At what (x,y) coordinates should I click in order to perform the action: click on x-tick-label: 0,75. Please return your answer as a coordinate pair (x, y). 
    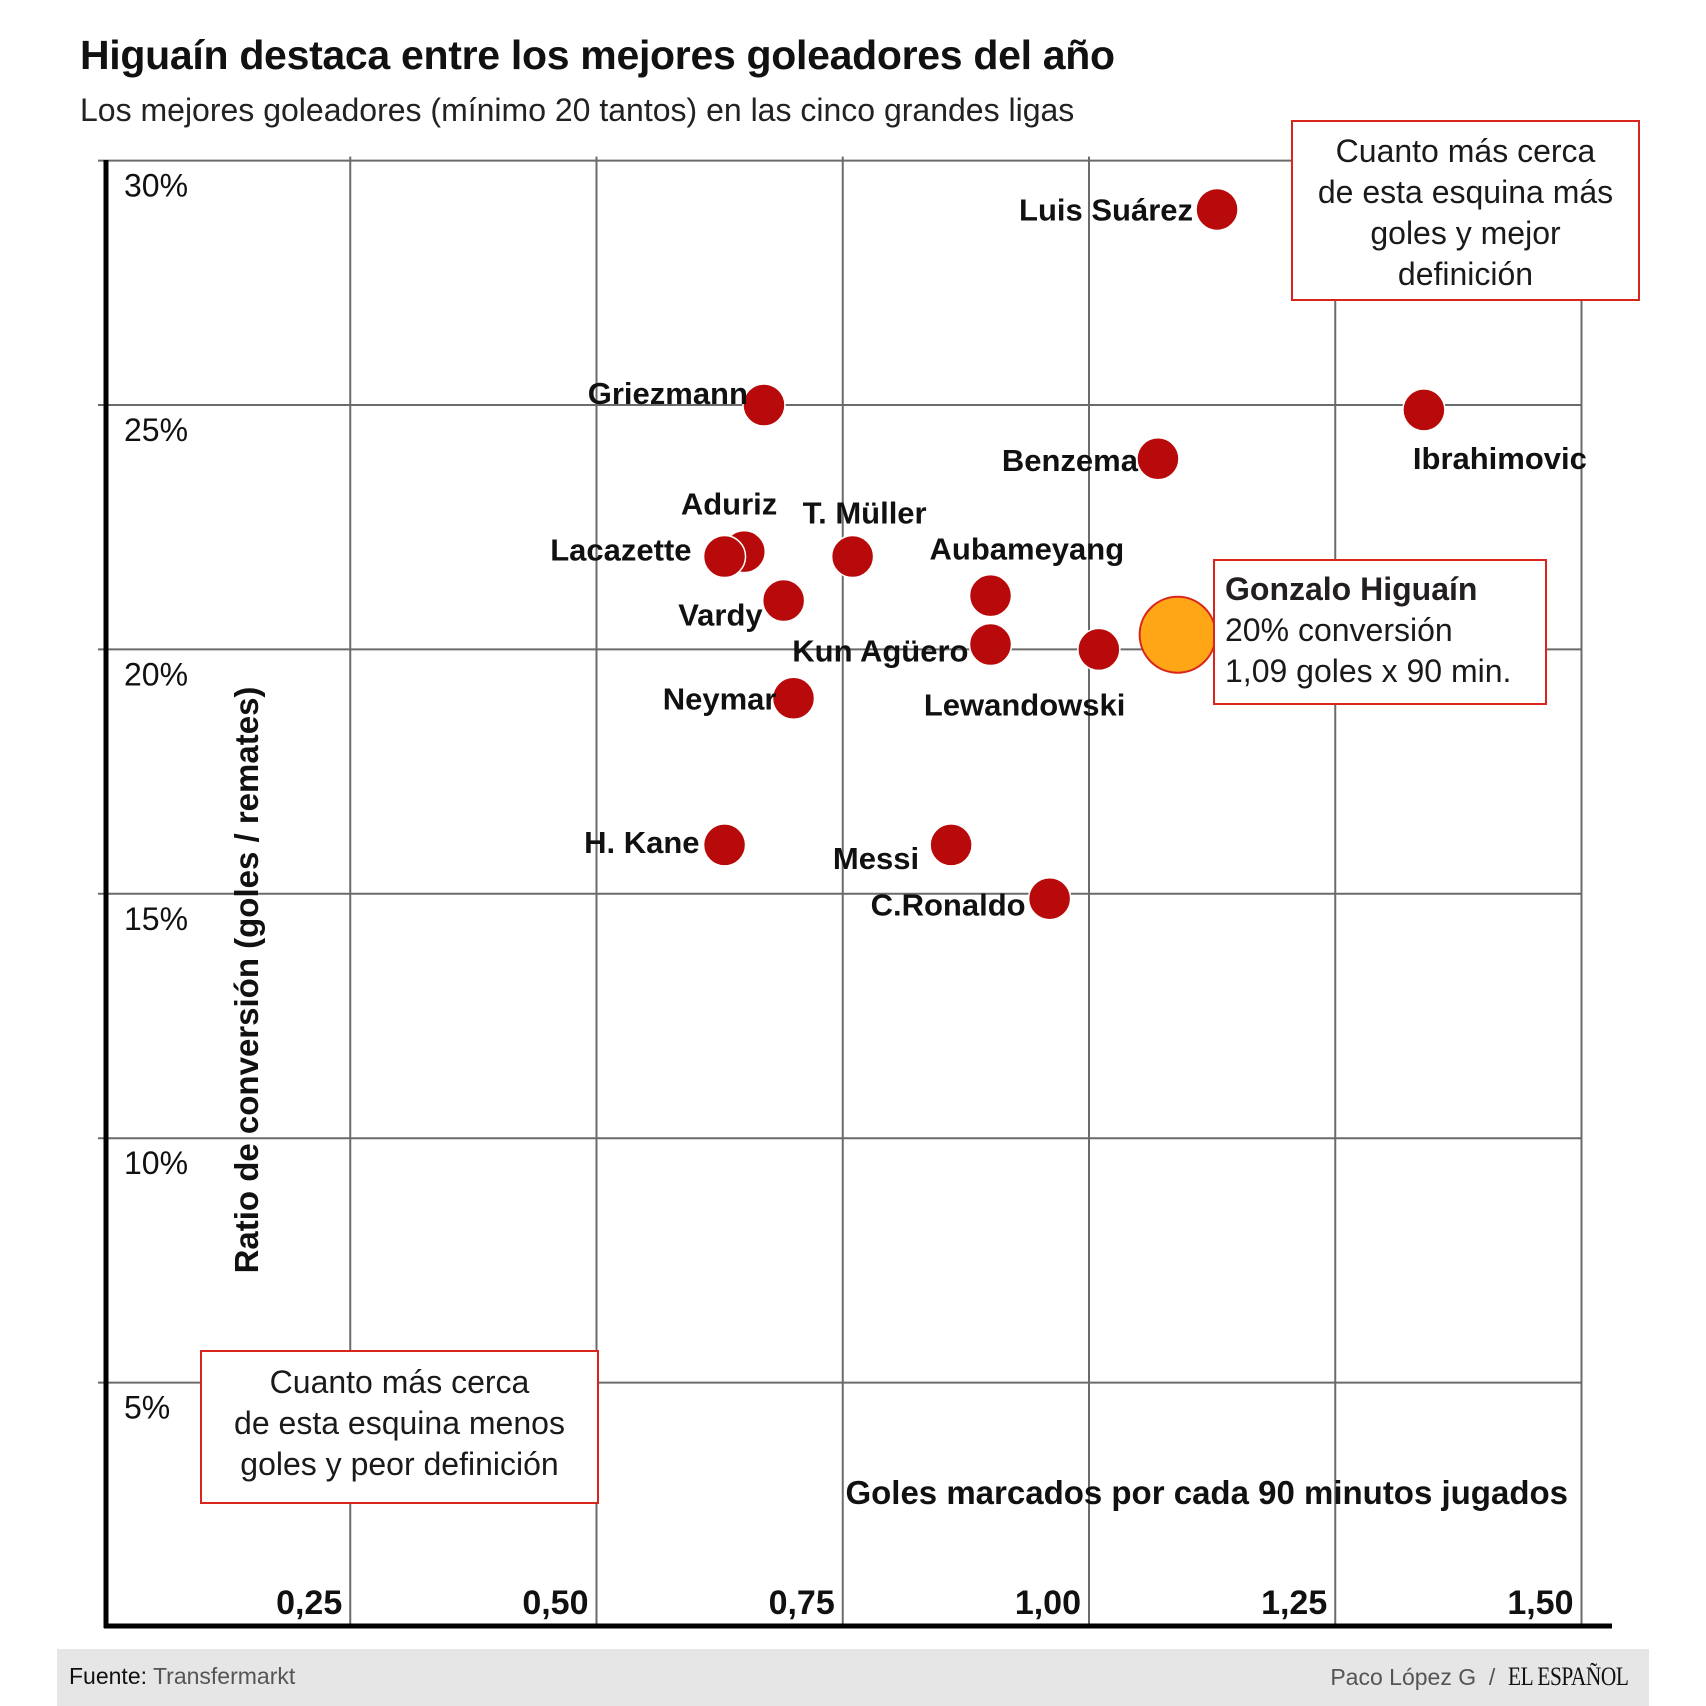
    Looking at the image, I should click on (802, 1603).